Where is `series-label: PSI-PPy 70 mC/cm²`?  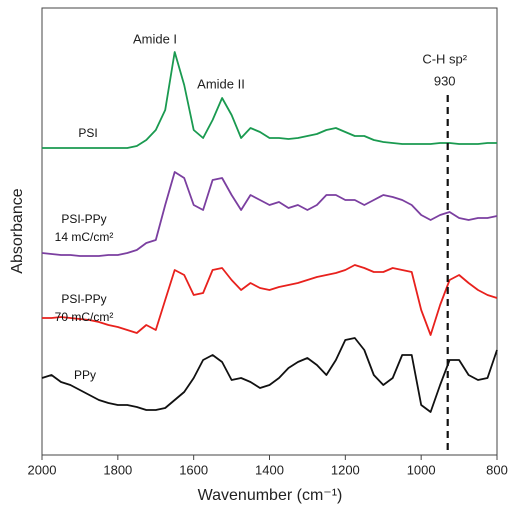
series-label: PSI-PPy 70 mC/cm² is located at coordinates (84, 308).